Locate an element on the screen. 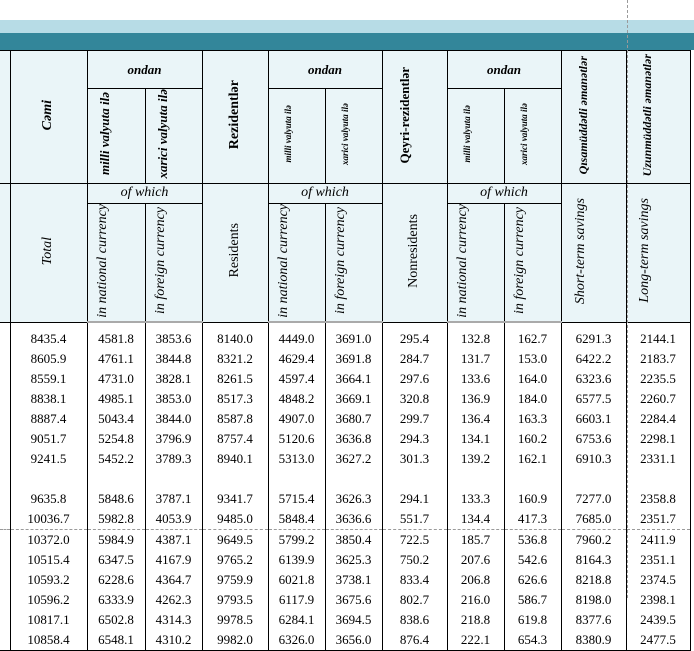 This screenshot has width=694, height=651. table-cell: 7277.0 is located at coordinates (593, 499).